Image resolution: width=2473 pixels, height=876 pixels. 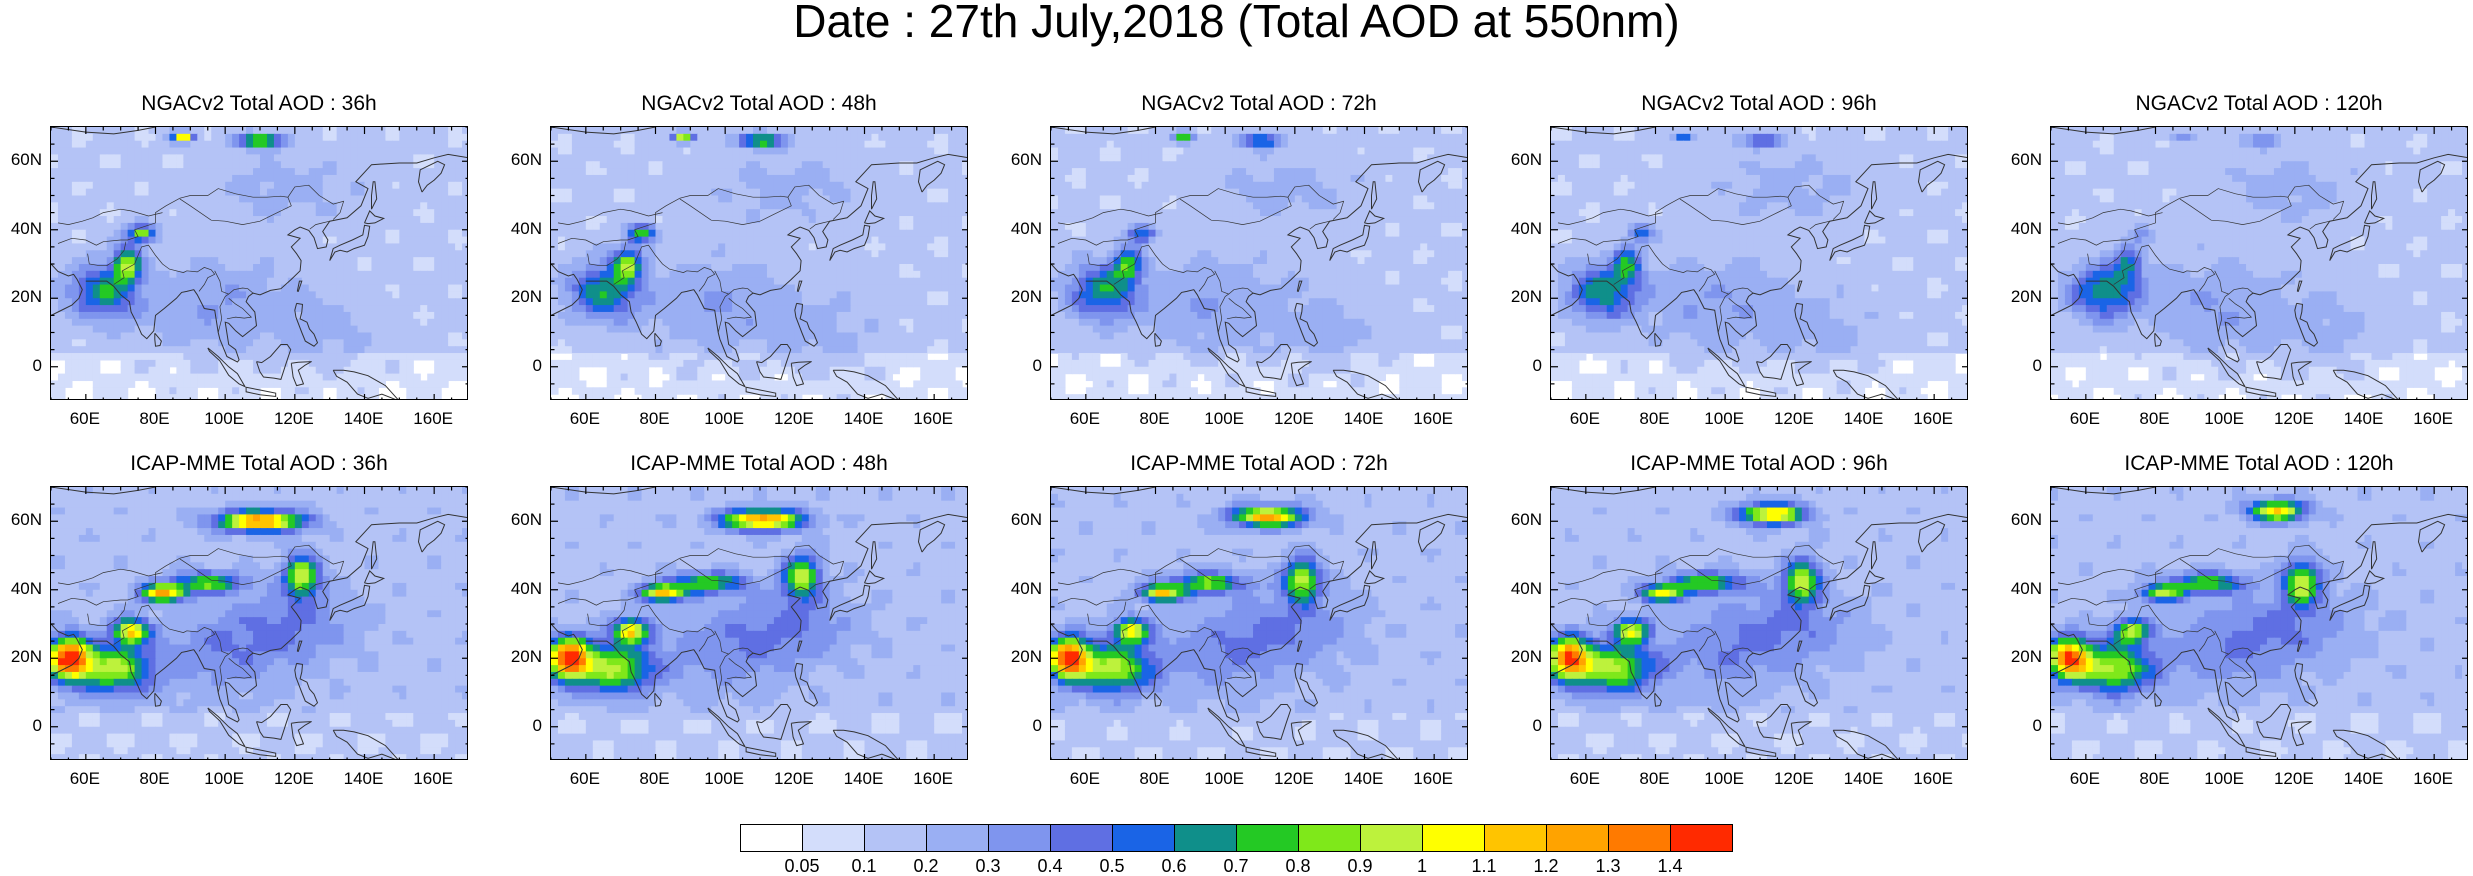 What do you see at coordinates (759, 104) in the screenshot?
I see `panel-title: NGACv2 Total AOD : 48h` at bounding box center [759, 104].